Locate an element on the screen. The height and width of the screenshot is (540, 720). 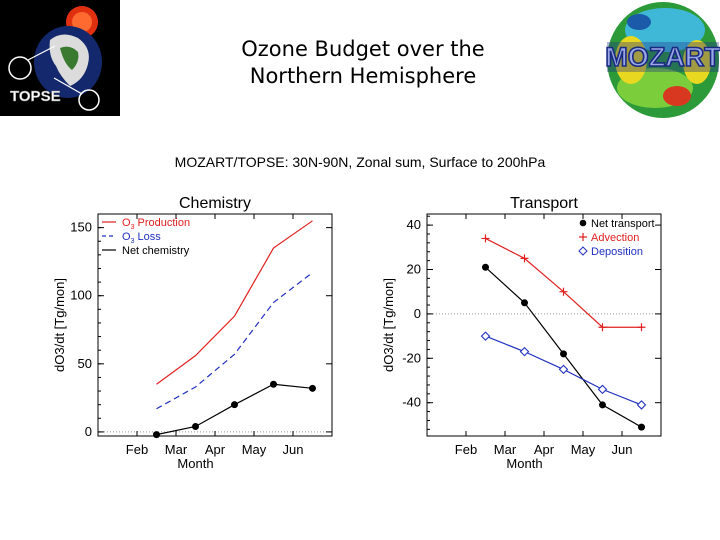
legend-label: Net chemistry is located at coordinates (156, 251).